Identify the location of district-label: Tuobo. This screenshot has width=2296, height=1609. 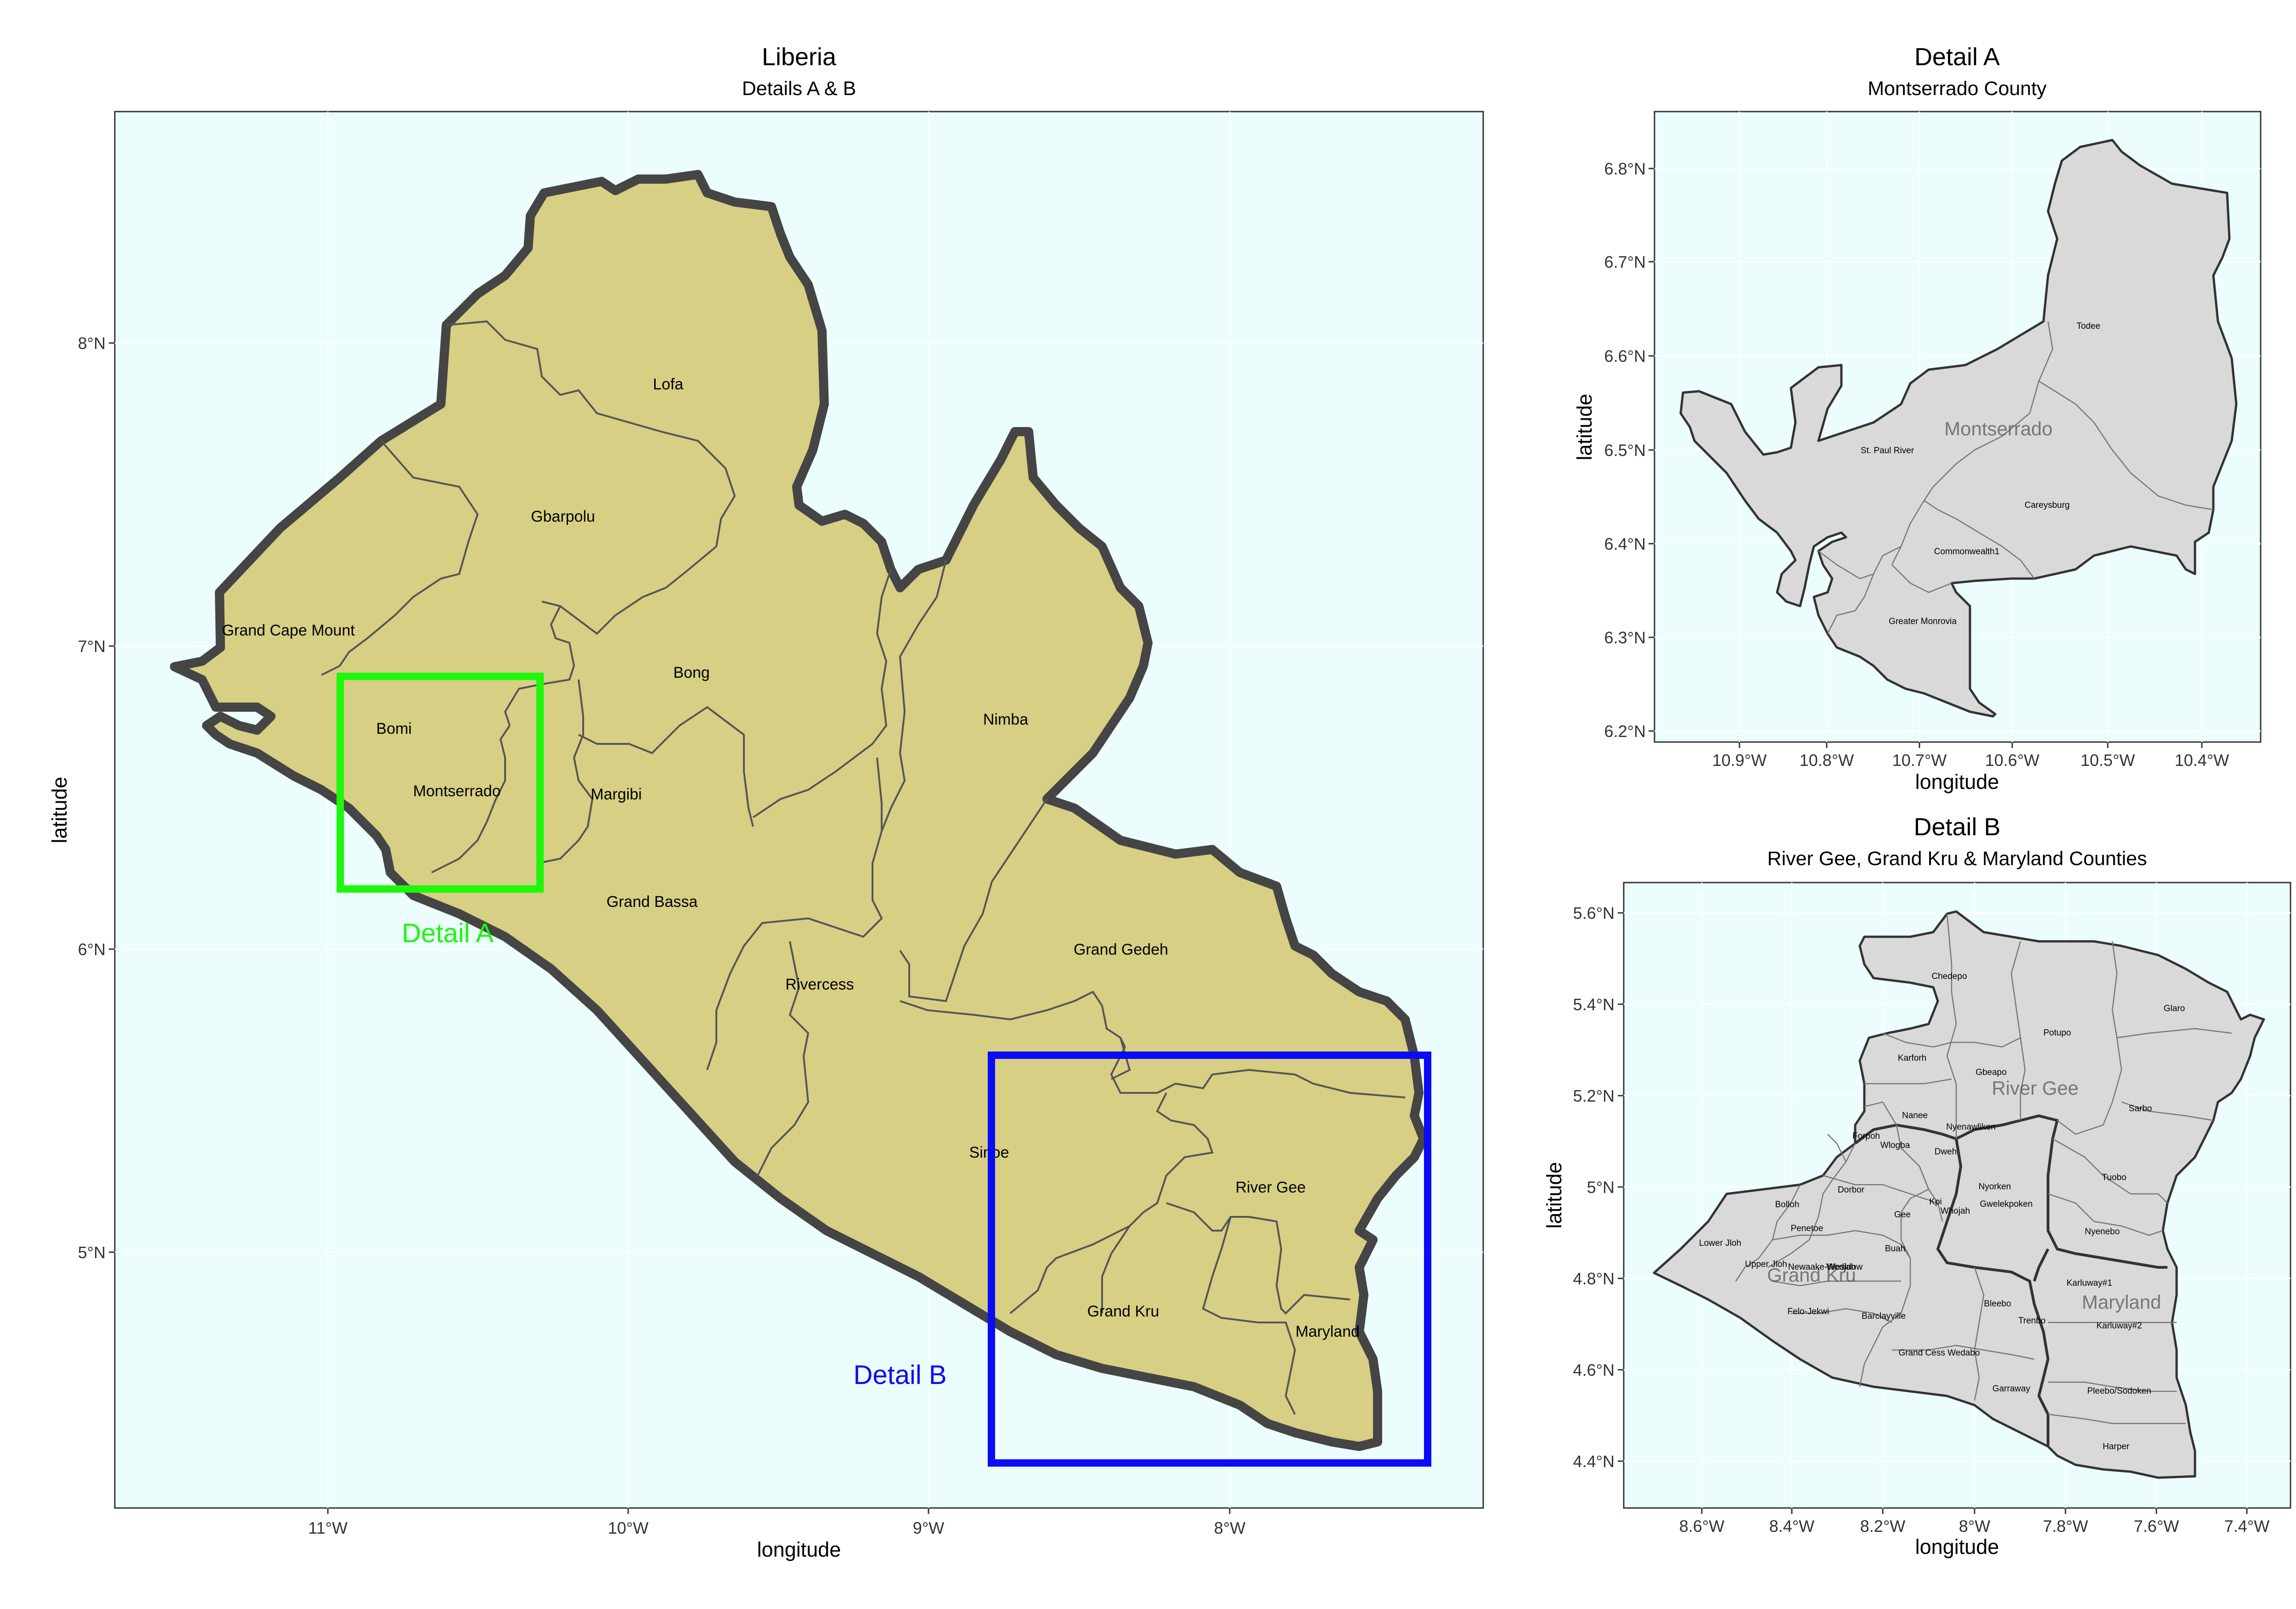
(2114, 1177).